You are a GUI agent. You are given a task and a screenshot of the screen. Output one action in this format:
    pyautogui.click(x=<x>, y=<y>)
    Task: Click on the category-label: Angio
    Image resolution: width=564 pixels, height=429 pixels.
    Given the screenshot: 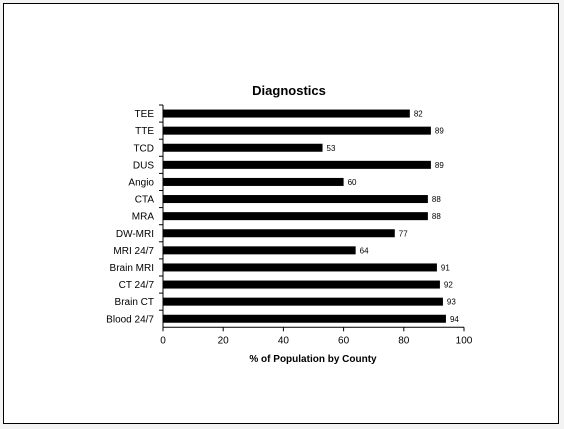 What is the action you would take?
    pyautogui.click(x=141, y=182)
    